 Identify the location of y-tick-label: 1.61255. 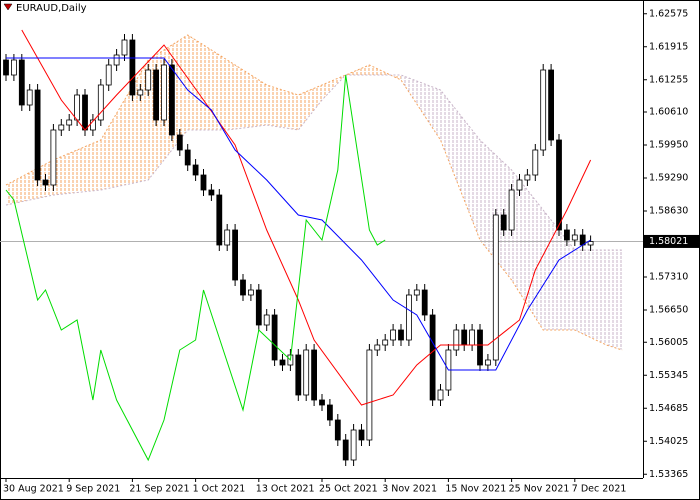
(668, 79).